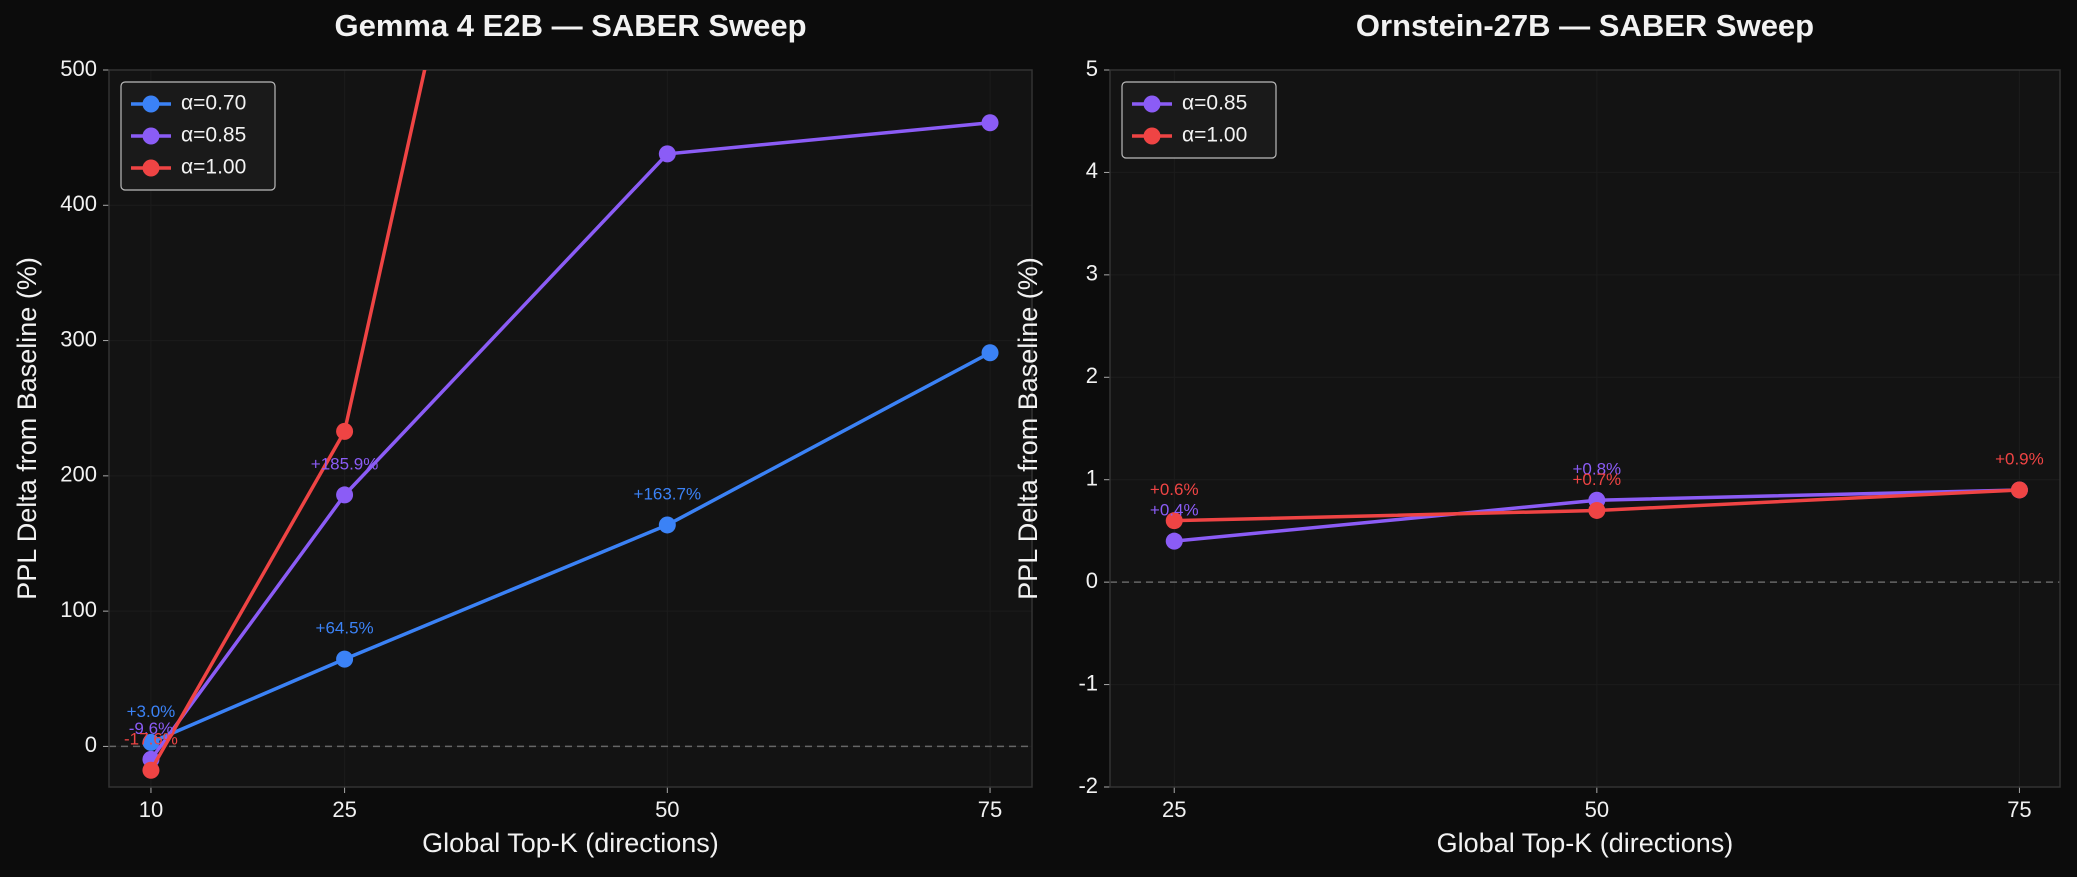  I want to click on data-label: +185.9%, so click(345, 463).